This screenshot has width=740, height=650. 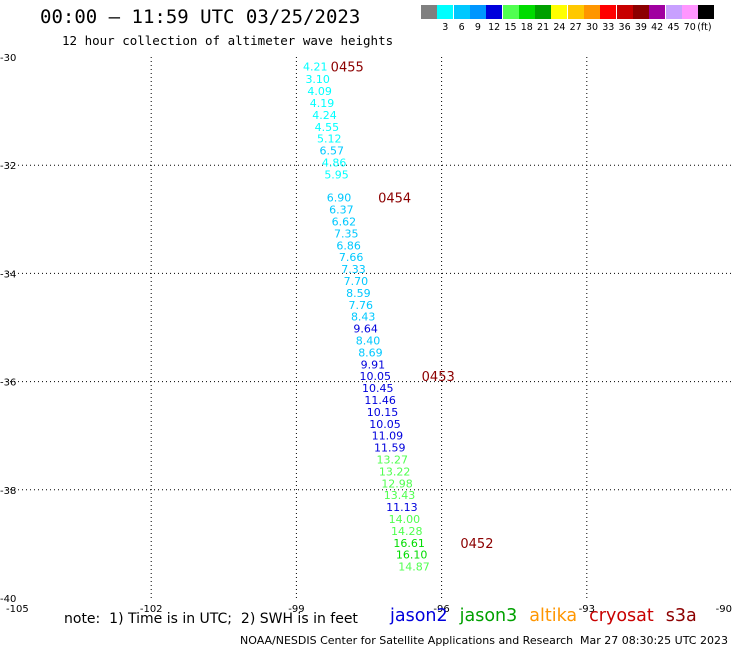 I want to click on wave-height-label: 6.90, so click(x=339, y=198).